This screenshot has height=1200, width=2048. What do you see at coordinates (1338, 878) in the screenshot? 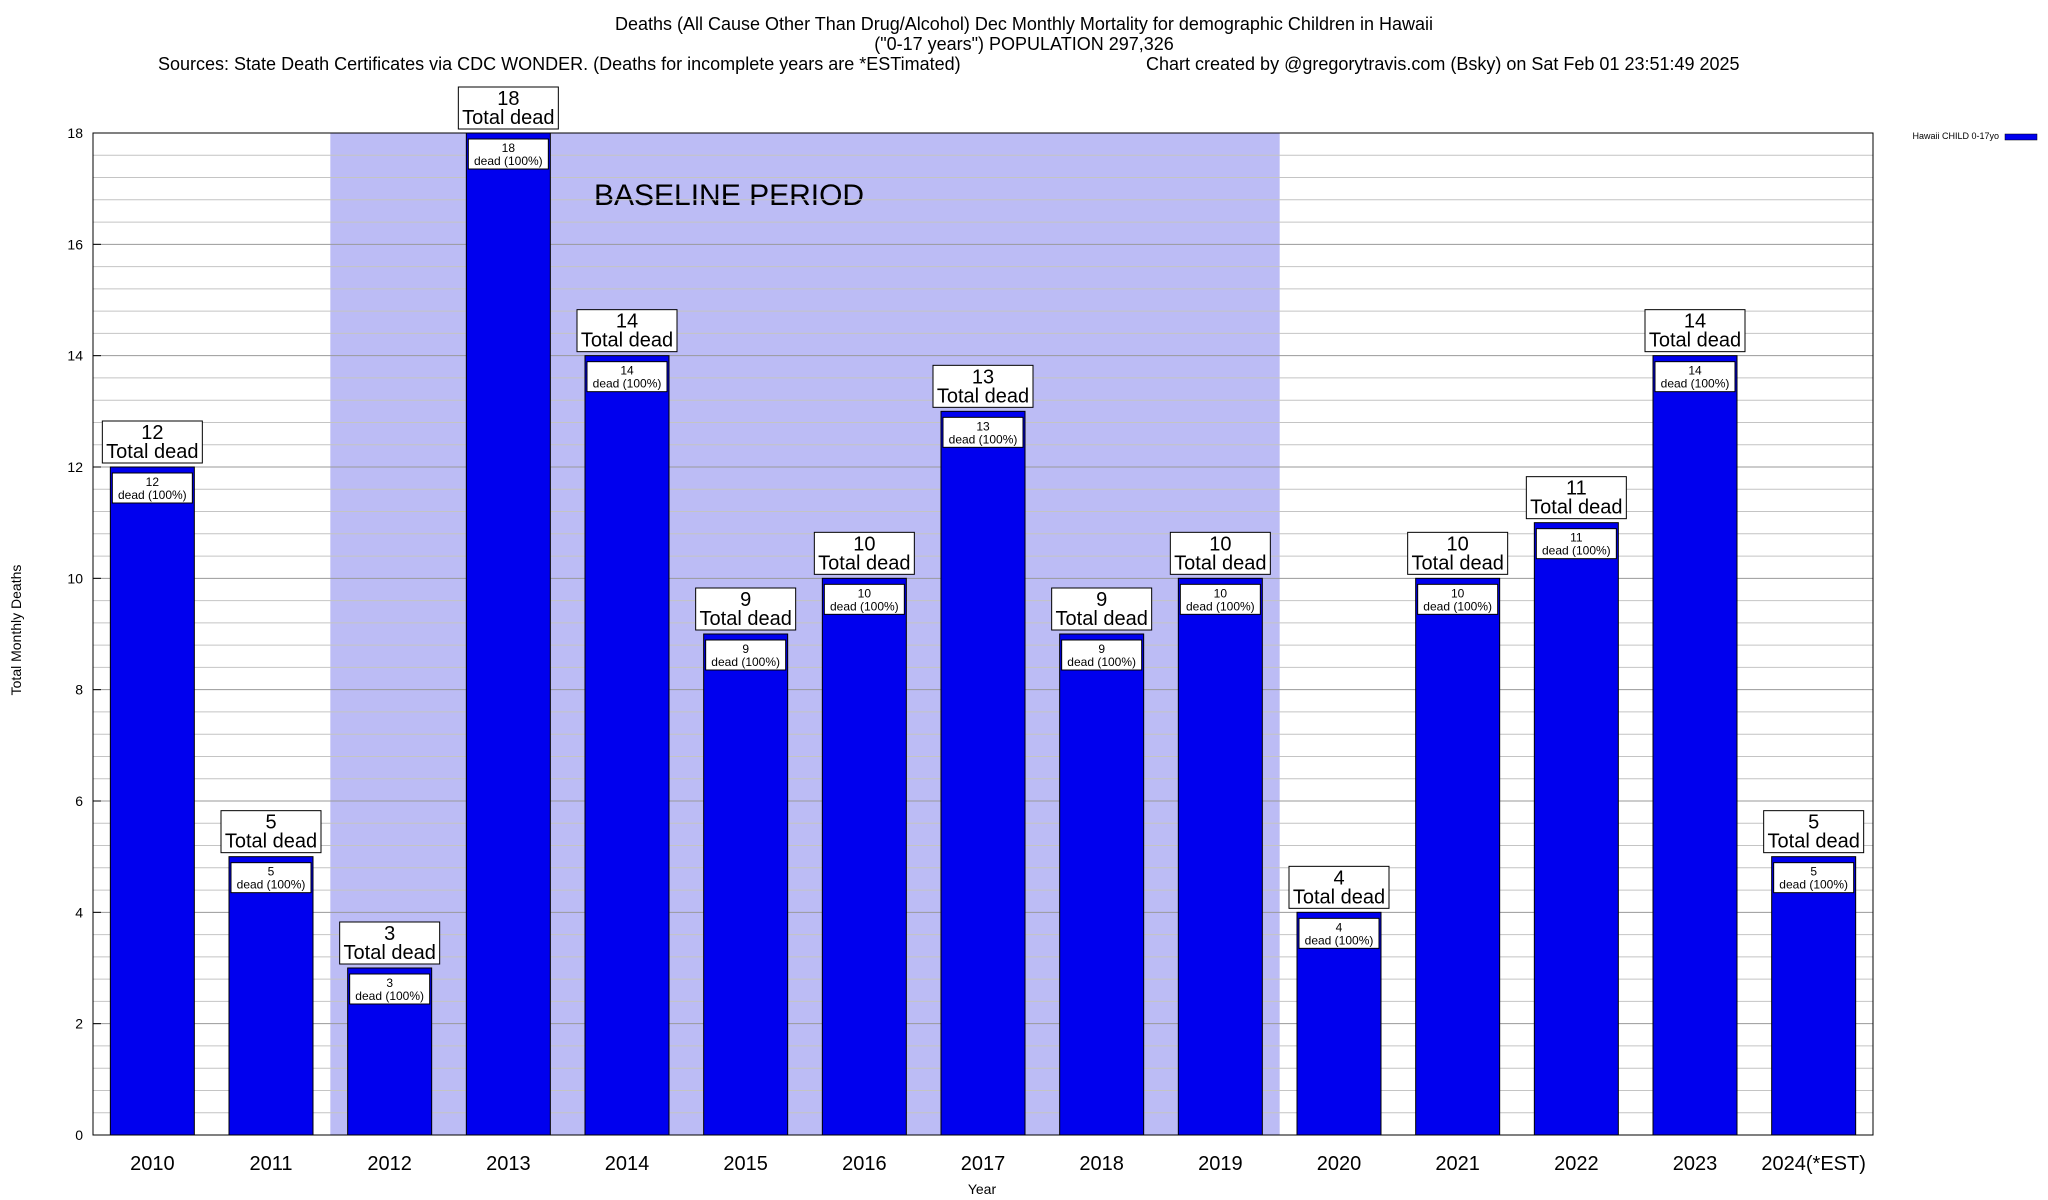
I see `bar-total-value: 4` at bounding box center [1338, 878].